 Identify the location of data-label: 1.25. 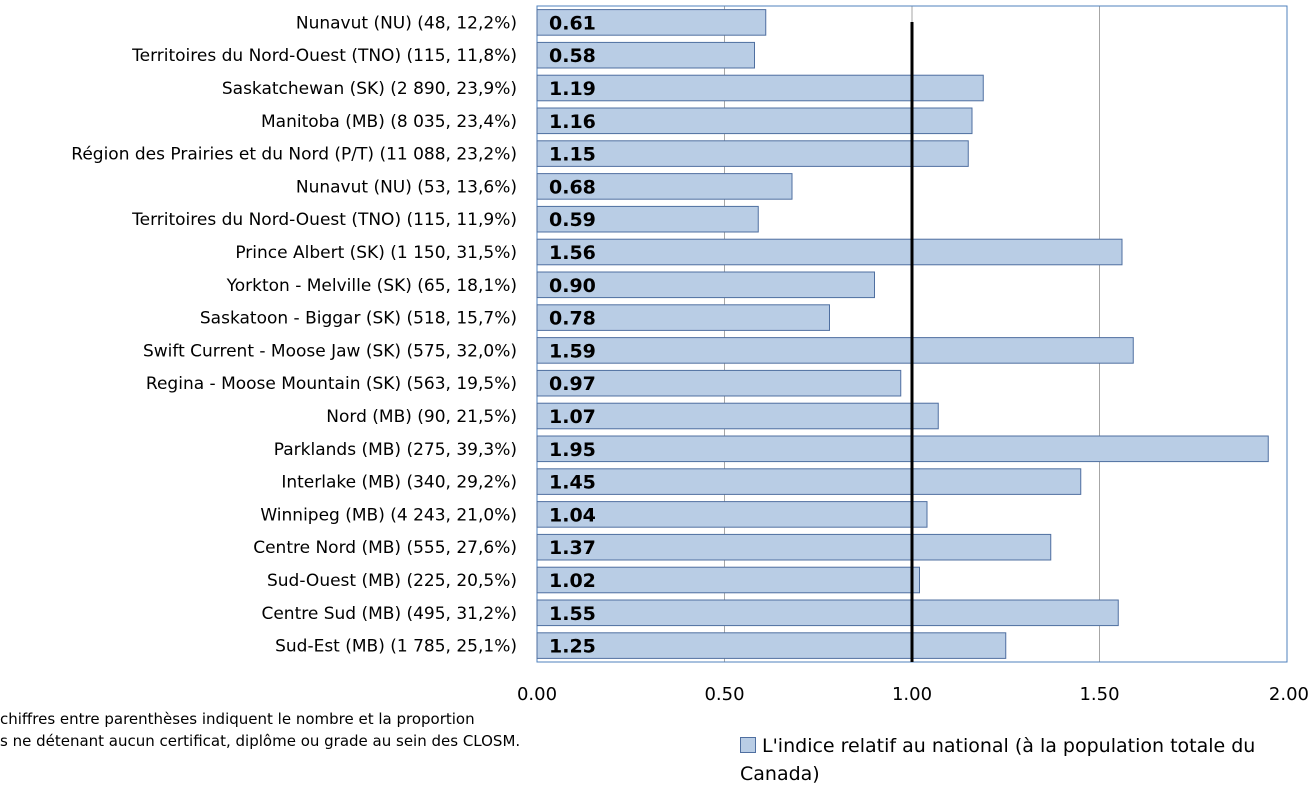
(572, 647).